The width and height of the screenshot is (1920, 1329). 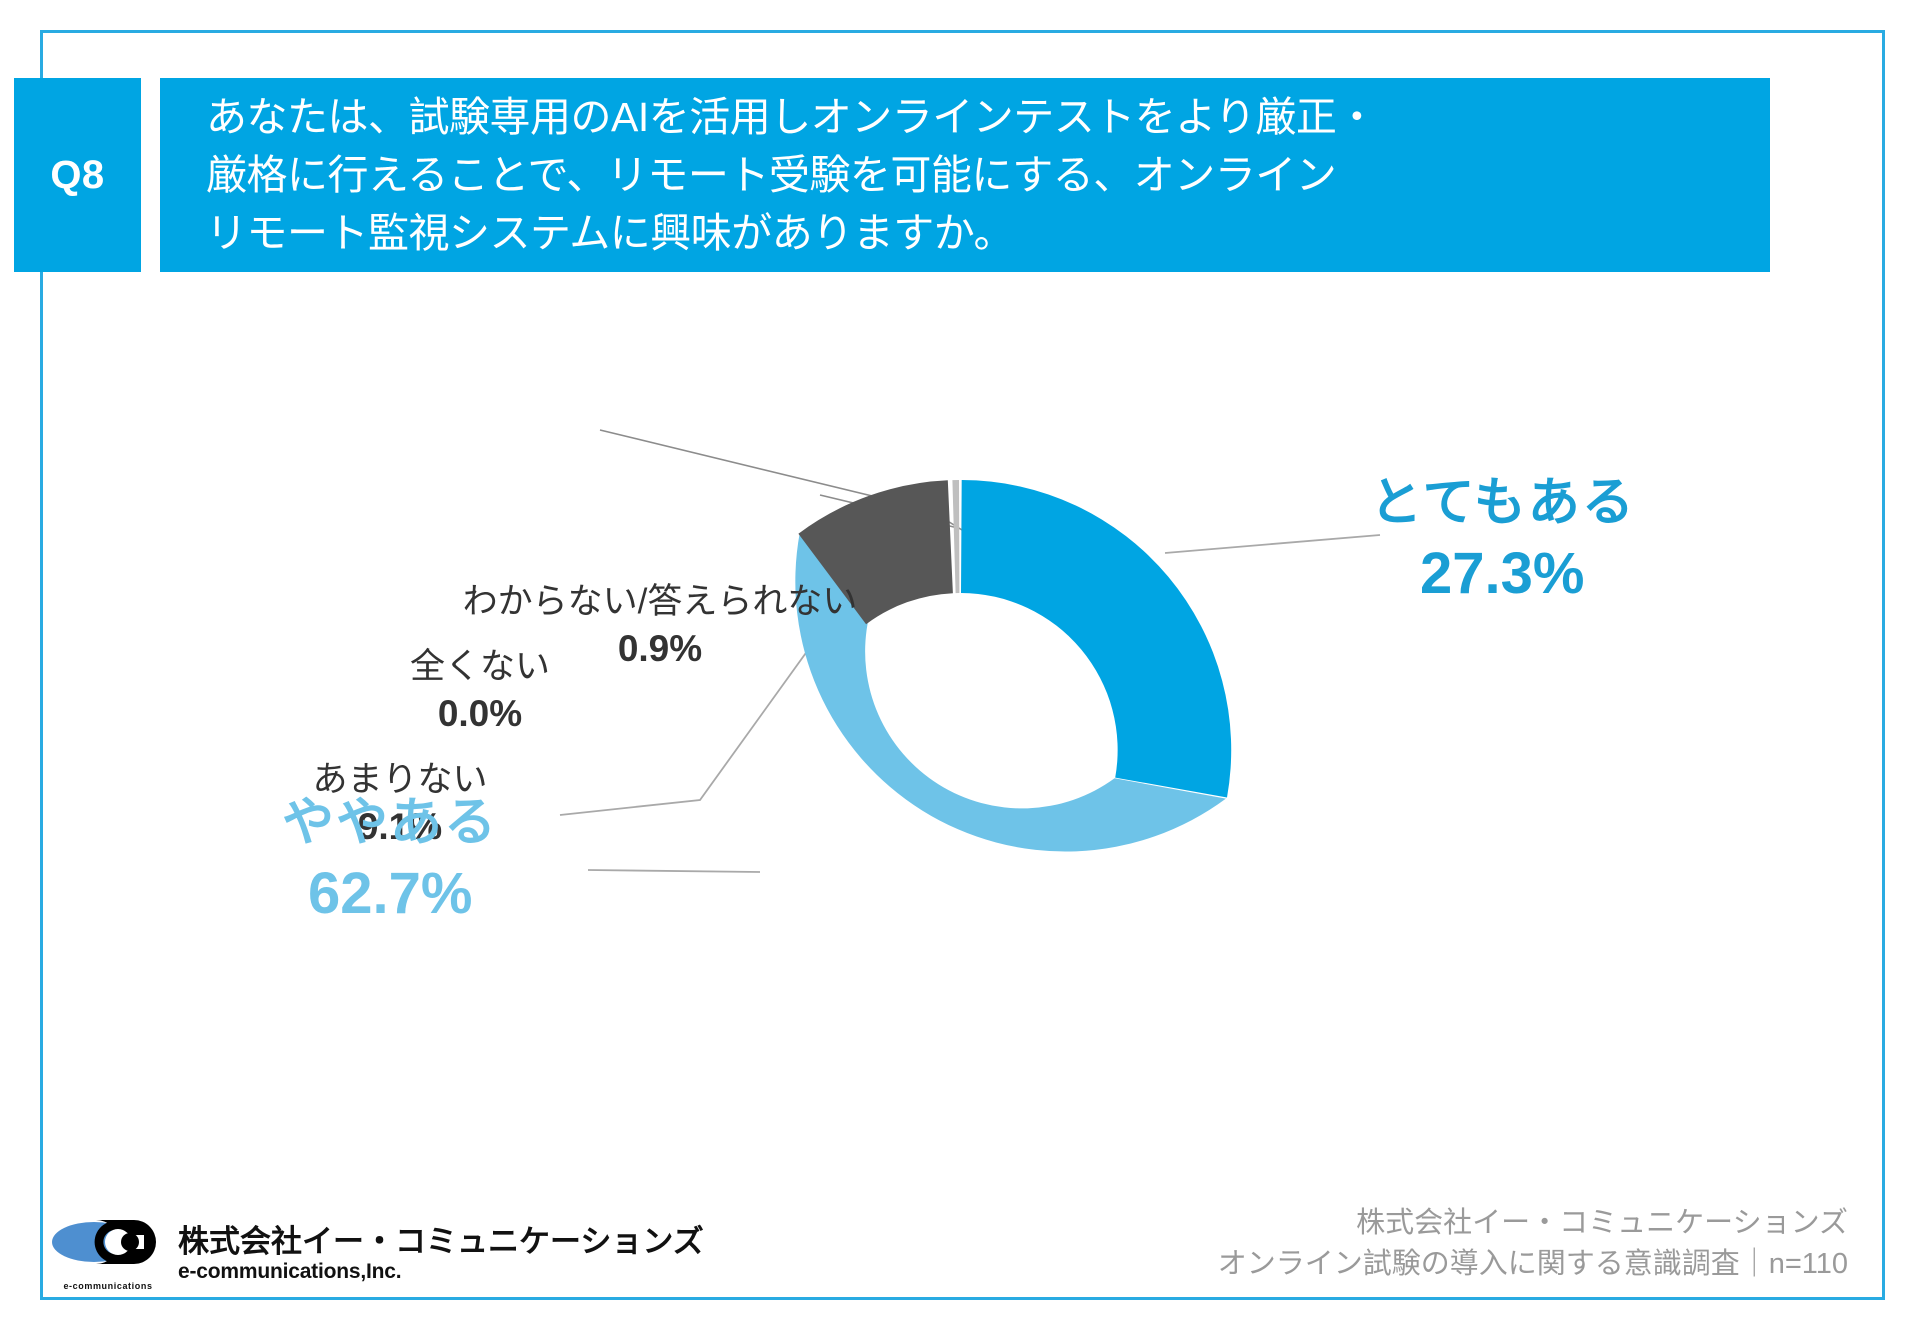 What do you see at coordinates (400, 779) in the screenshot?
I see `label-little-name: あまりない` at bounding box center [400, 779].